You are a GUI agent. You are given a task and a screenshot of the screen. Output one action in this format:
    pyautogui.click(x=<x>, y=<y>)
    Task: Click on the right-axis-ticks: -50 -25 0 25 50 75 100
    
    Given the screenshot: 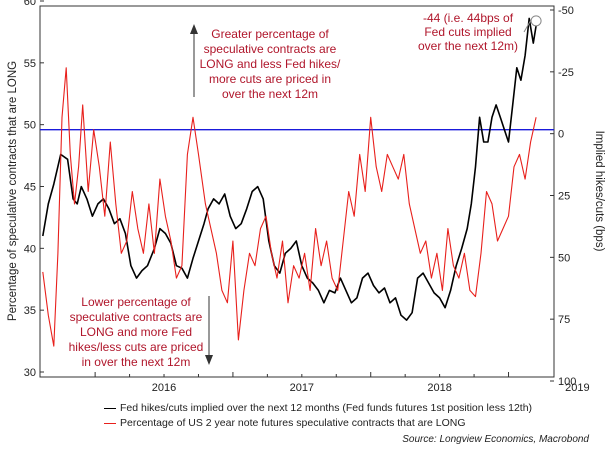 What is the action you would take?
    pyautogui.click(x=563, y=196)
    